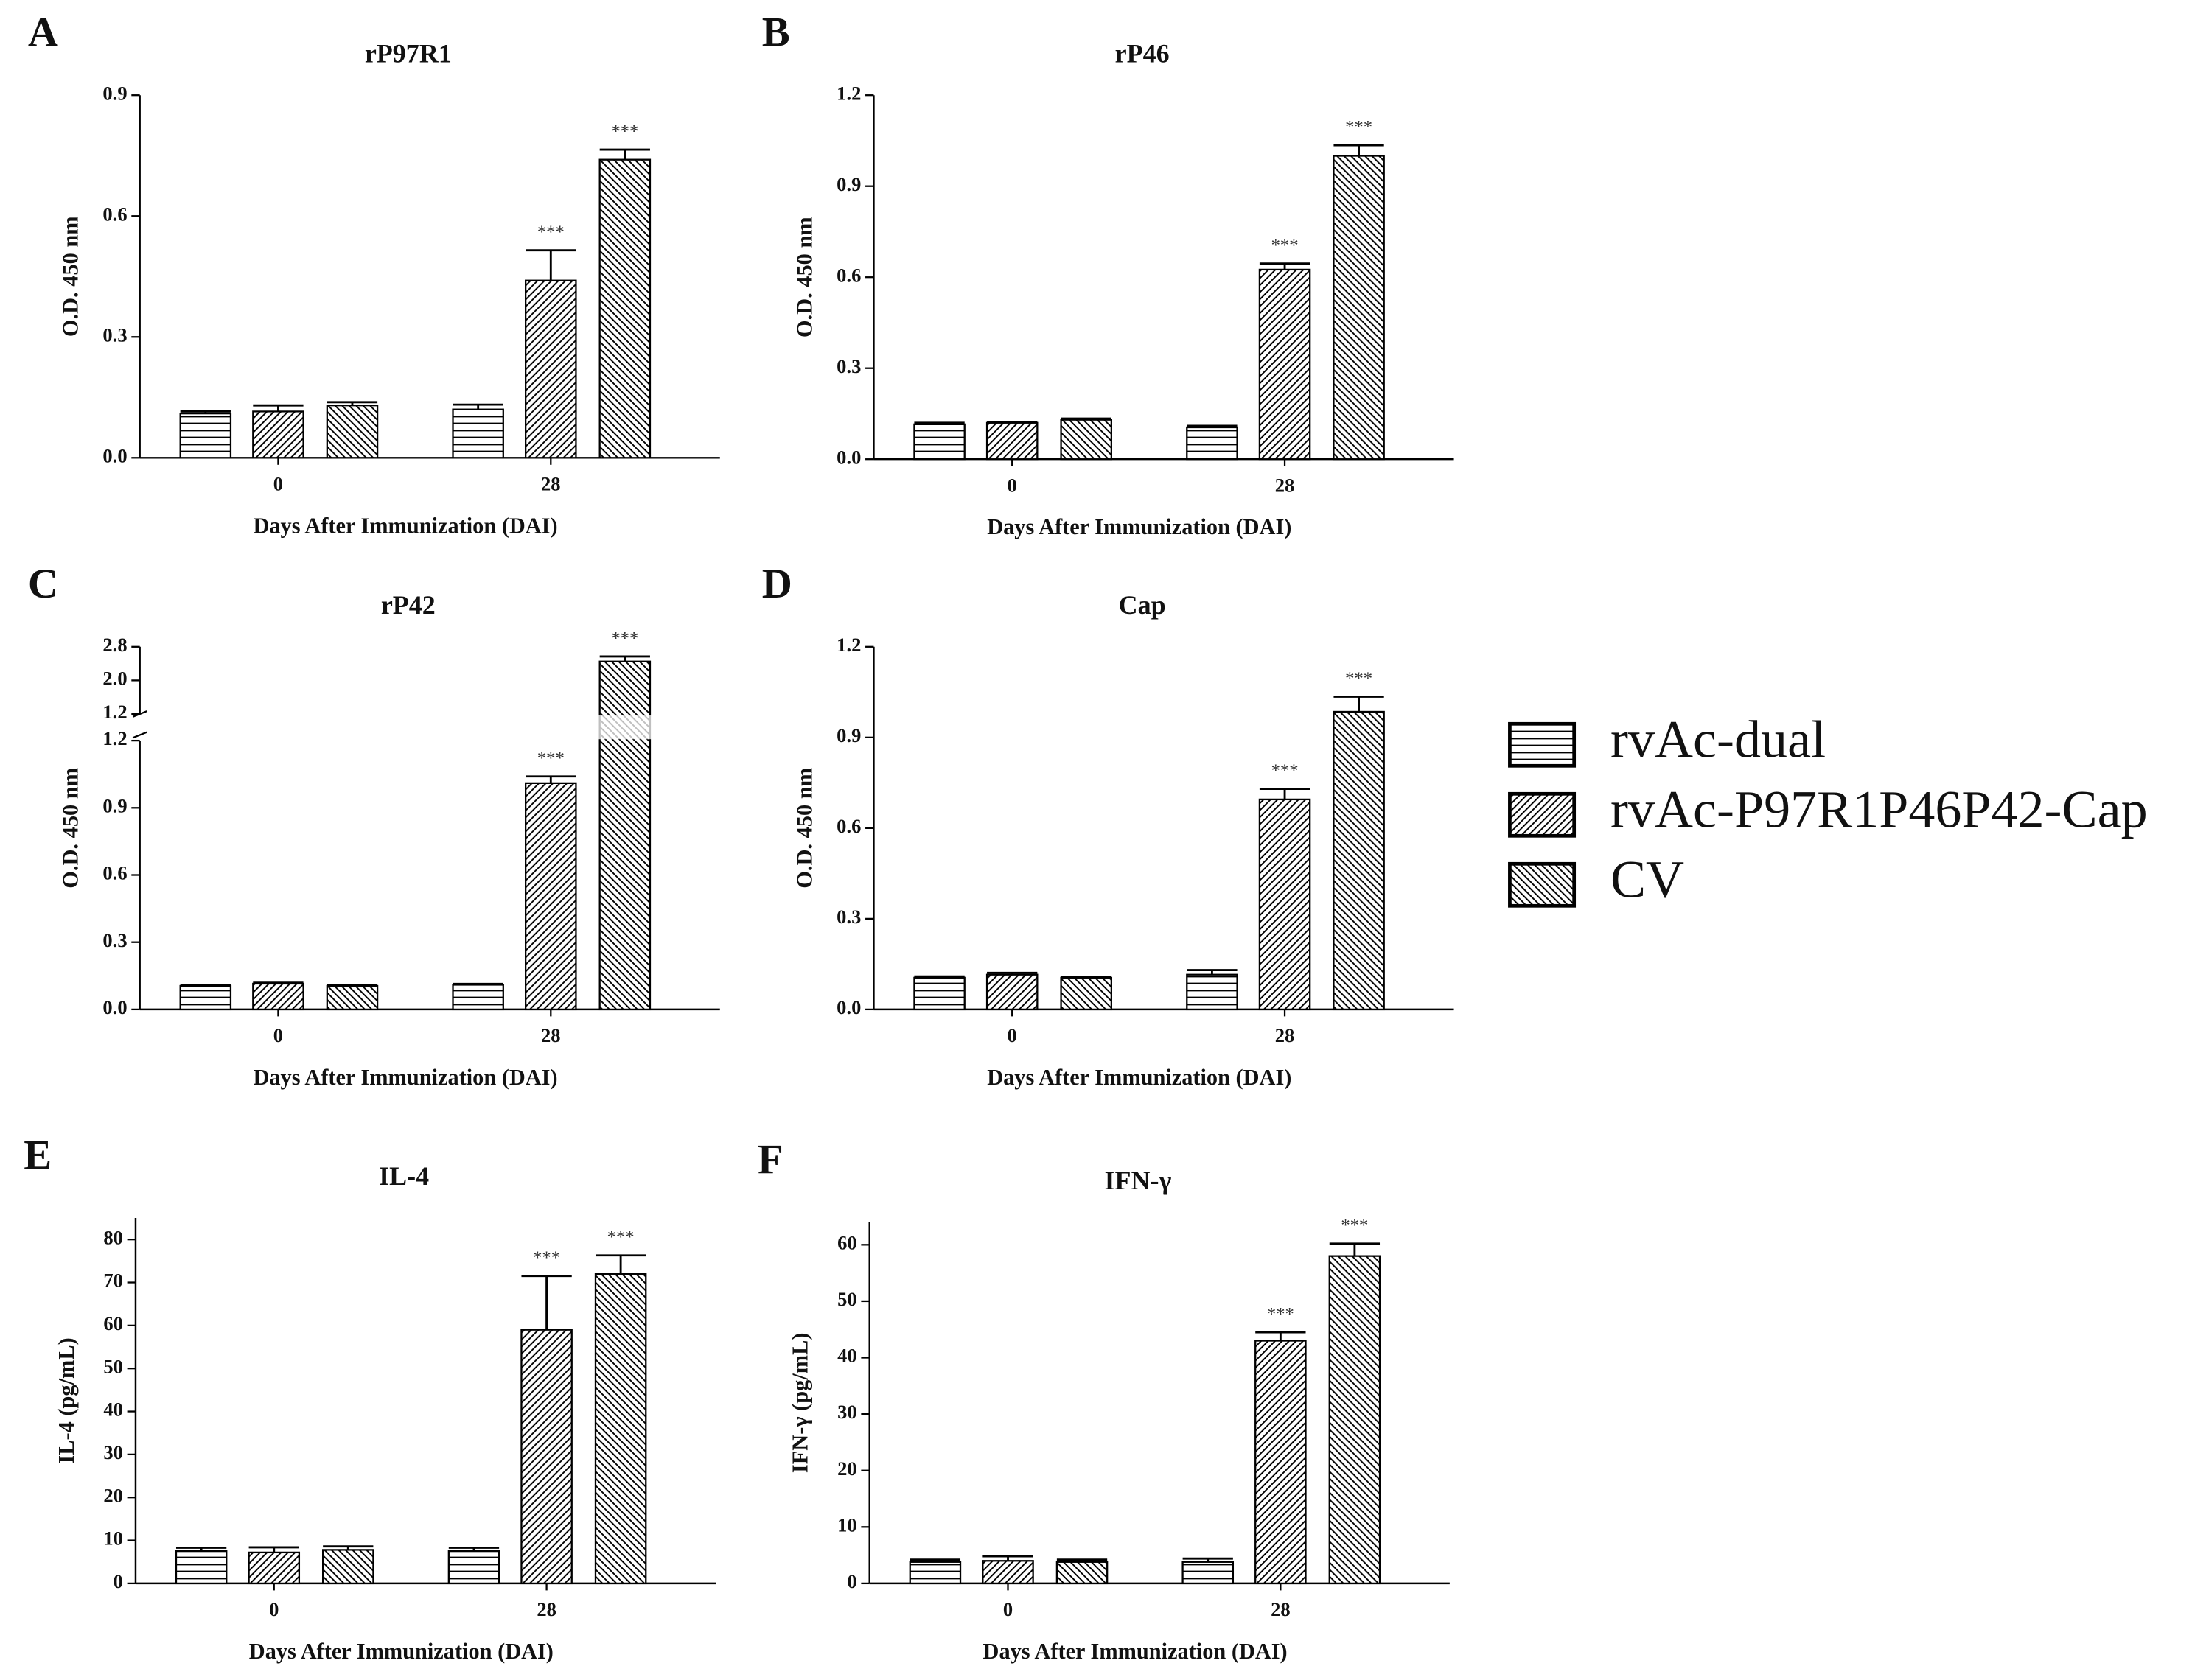  I want to click on chart-title: rP97R1, so click(409, 53).